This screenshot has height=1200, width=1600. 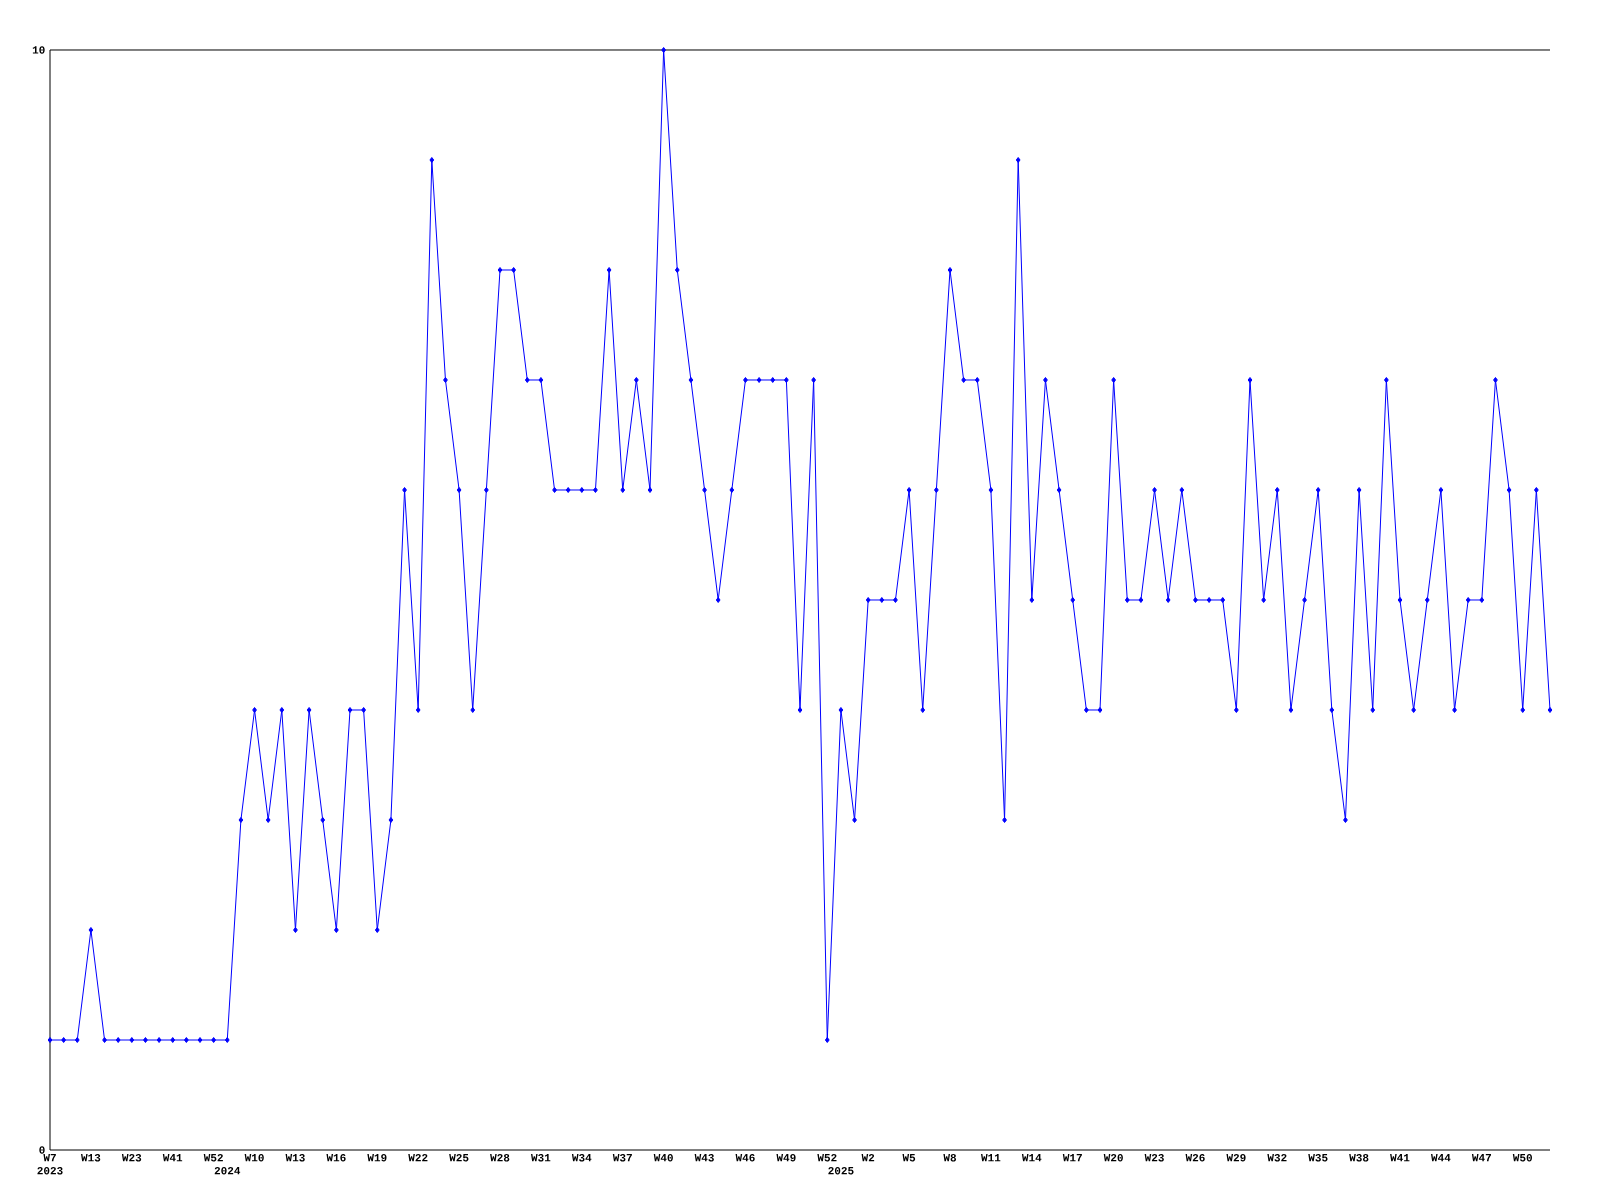 I want to click on x-tick-label: 2024, so click(x=227, y=1171).